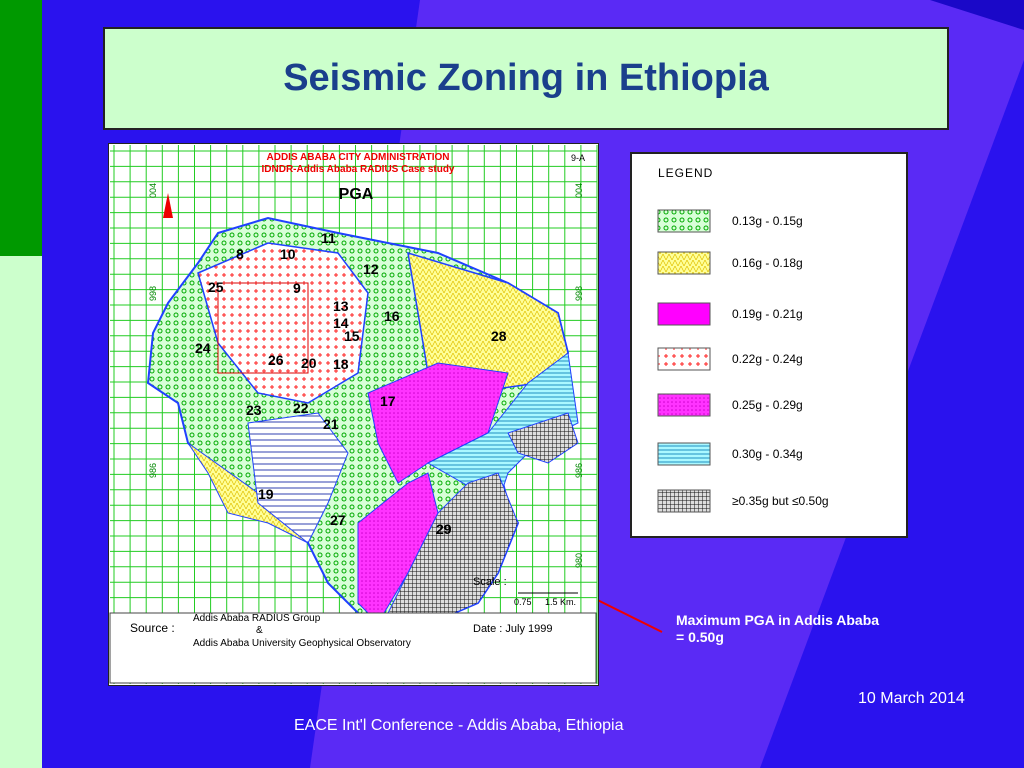 Image resolution: width=1024 pixels, height=768 pixels. What do you see at coordinates (578, 158) in the screenshot?
I see `map-sheet: 9-A` at bounding box center [578, 158].